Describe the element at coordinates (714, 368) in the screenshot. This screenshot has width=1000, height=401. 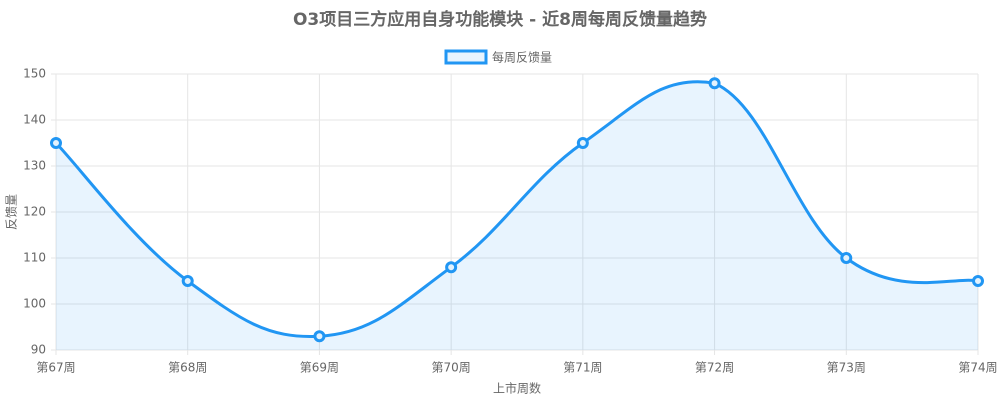
I see `x-tick-label: 第72周` at that location.